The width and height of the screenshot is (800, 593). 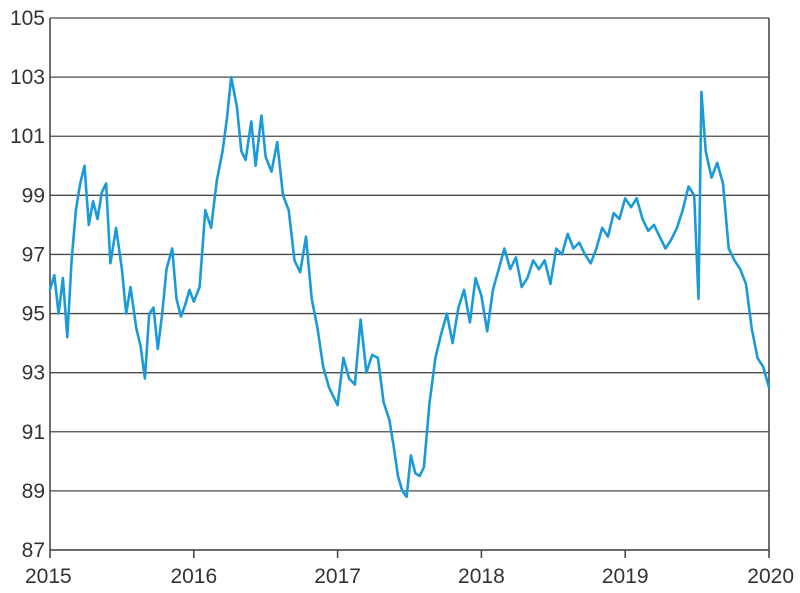 I want to click on y-tick-label: 87, so click(x=33, y=550).